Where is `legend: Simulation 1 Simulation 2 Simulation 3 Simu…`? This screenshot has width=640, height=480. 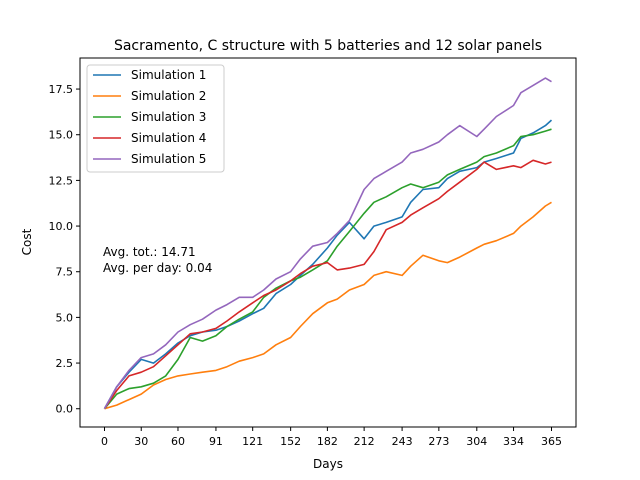
legend: Simulation 1 Simulation 2 Simulation 3 Simu… is located at coordinates (155, 118).